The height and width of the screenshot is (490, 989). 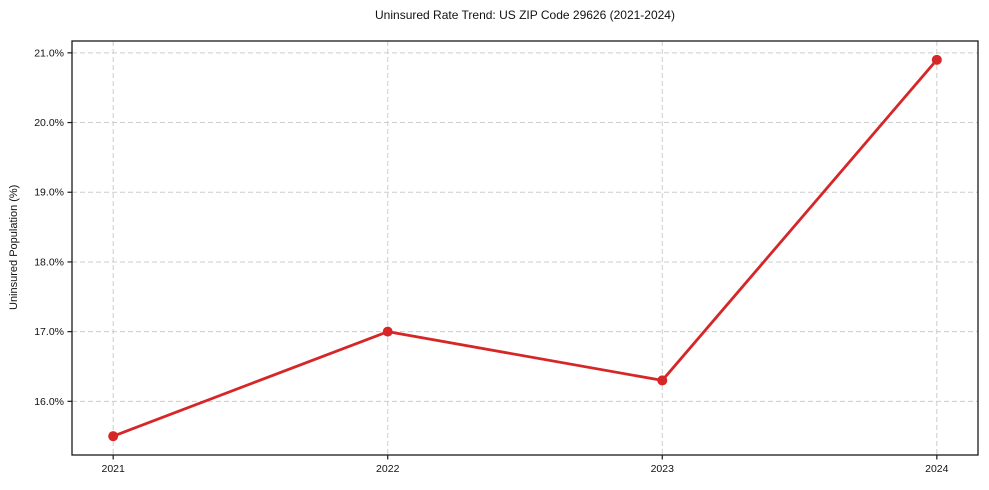 What do you see at coordinates (114, 469) in the screenshot?
I see `x-tick-label: 2021` at bounding box center [114, 469].